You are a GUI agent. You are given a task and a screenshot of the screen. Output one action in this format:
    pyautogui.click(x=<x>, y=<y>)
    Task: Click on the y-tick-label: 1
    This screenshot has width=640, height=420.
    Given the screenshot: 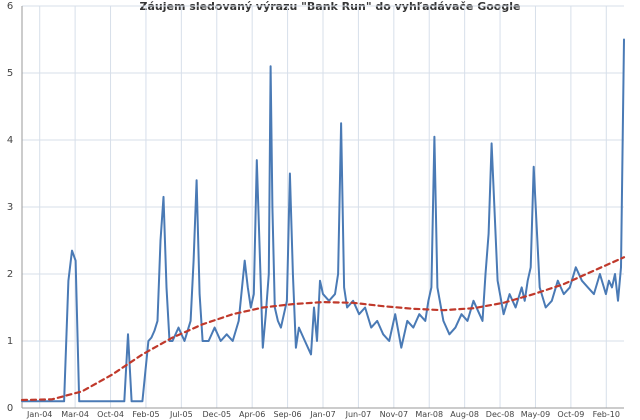 What is the action you would take?
    pyautogui.click(x=10, y=341)
    